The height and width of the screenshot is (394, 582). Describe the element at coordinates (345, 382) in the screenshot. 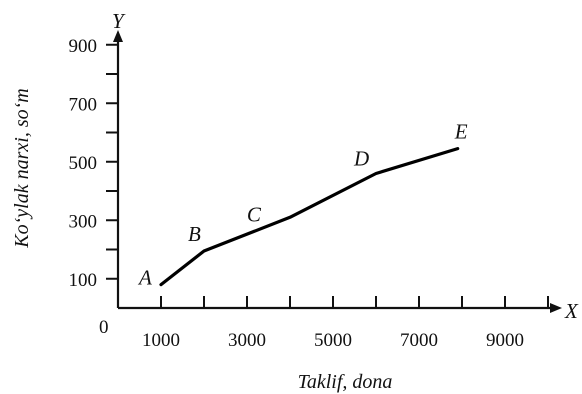

I see `x-axis-title: Taklif, dona` at that location.